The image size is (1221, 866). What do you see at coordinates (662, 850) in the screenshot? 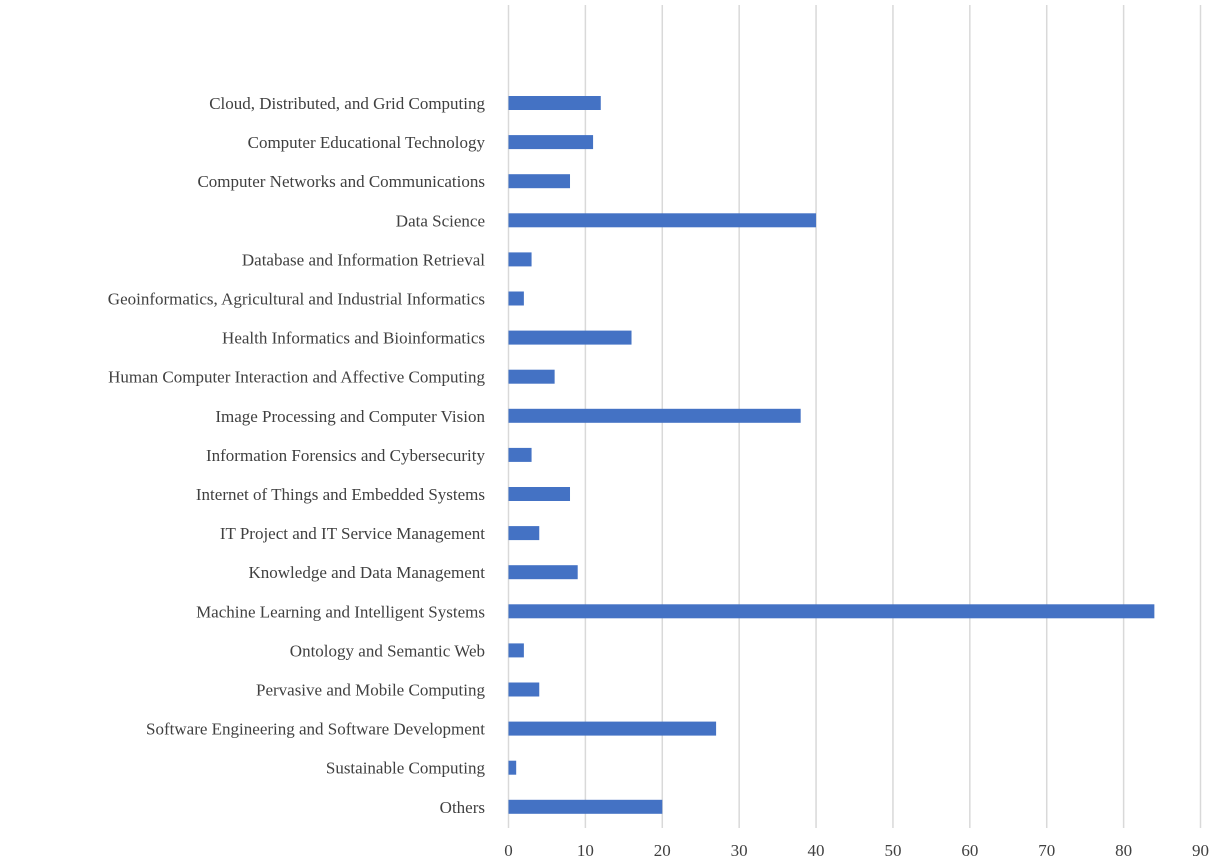
I see `x-tick-label: 20` at bounding box center [662, 850].